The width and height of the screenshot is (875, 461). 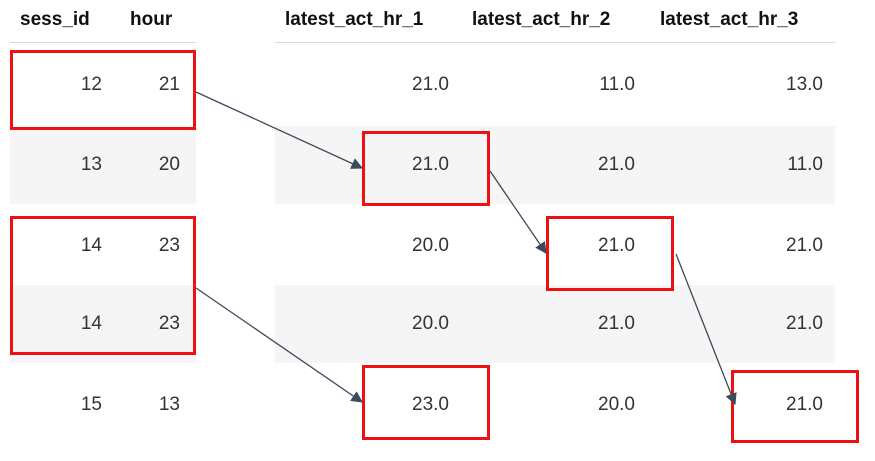 What do you see at coordinates (103, 21) in the screenshot?
I see `left-table-header: sess_id hour` at bounding box center [103, 21].